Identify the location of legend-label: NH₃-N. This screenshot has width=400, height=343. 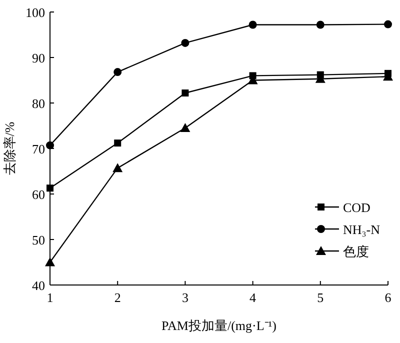
(362, 229).